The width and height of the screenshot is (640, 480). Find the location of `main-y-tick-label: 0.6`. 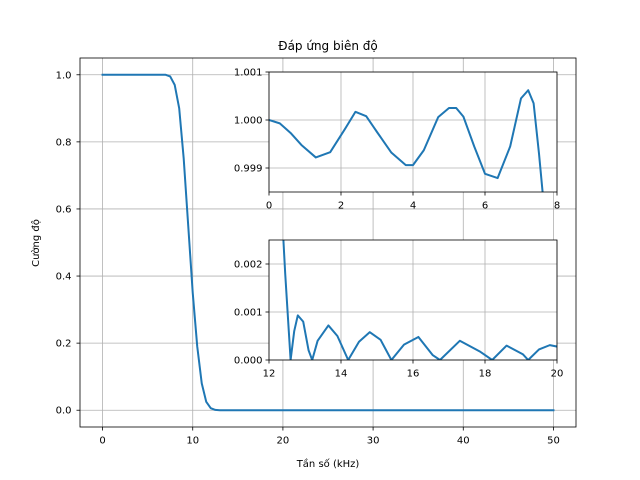

main-y-tick-label: 0.6 is located at coordinates (64, 209).